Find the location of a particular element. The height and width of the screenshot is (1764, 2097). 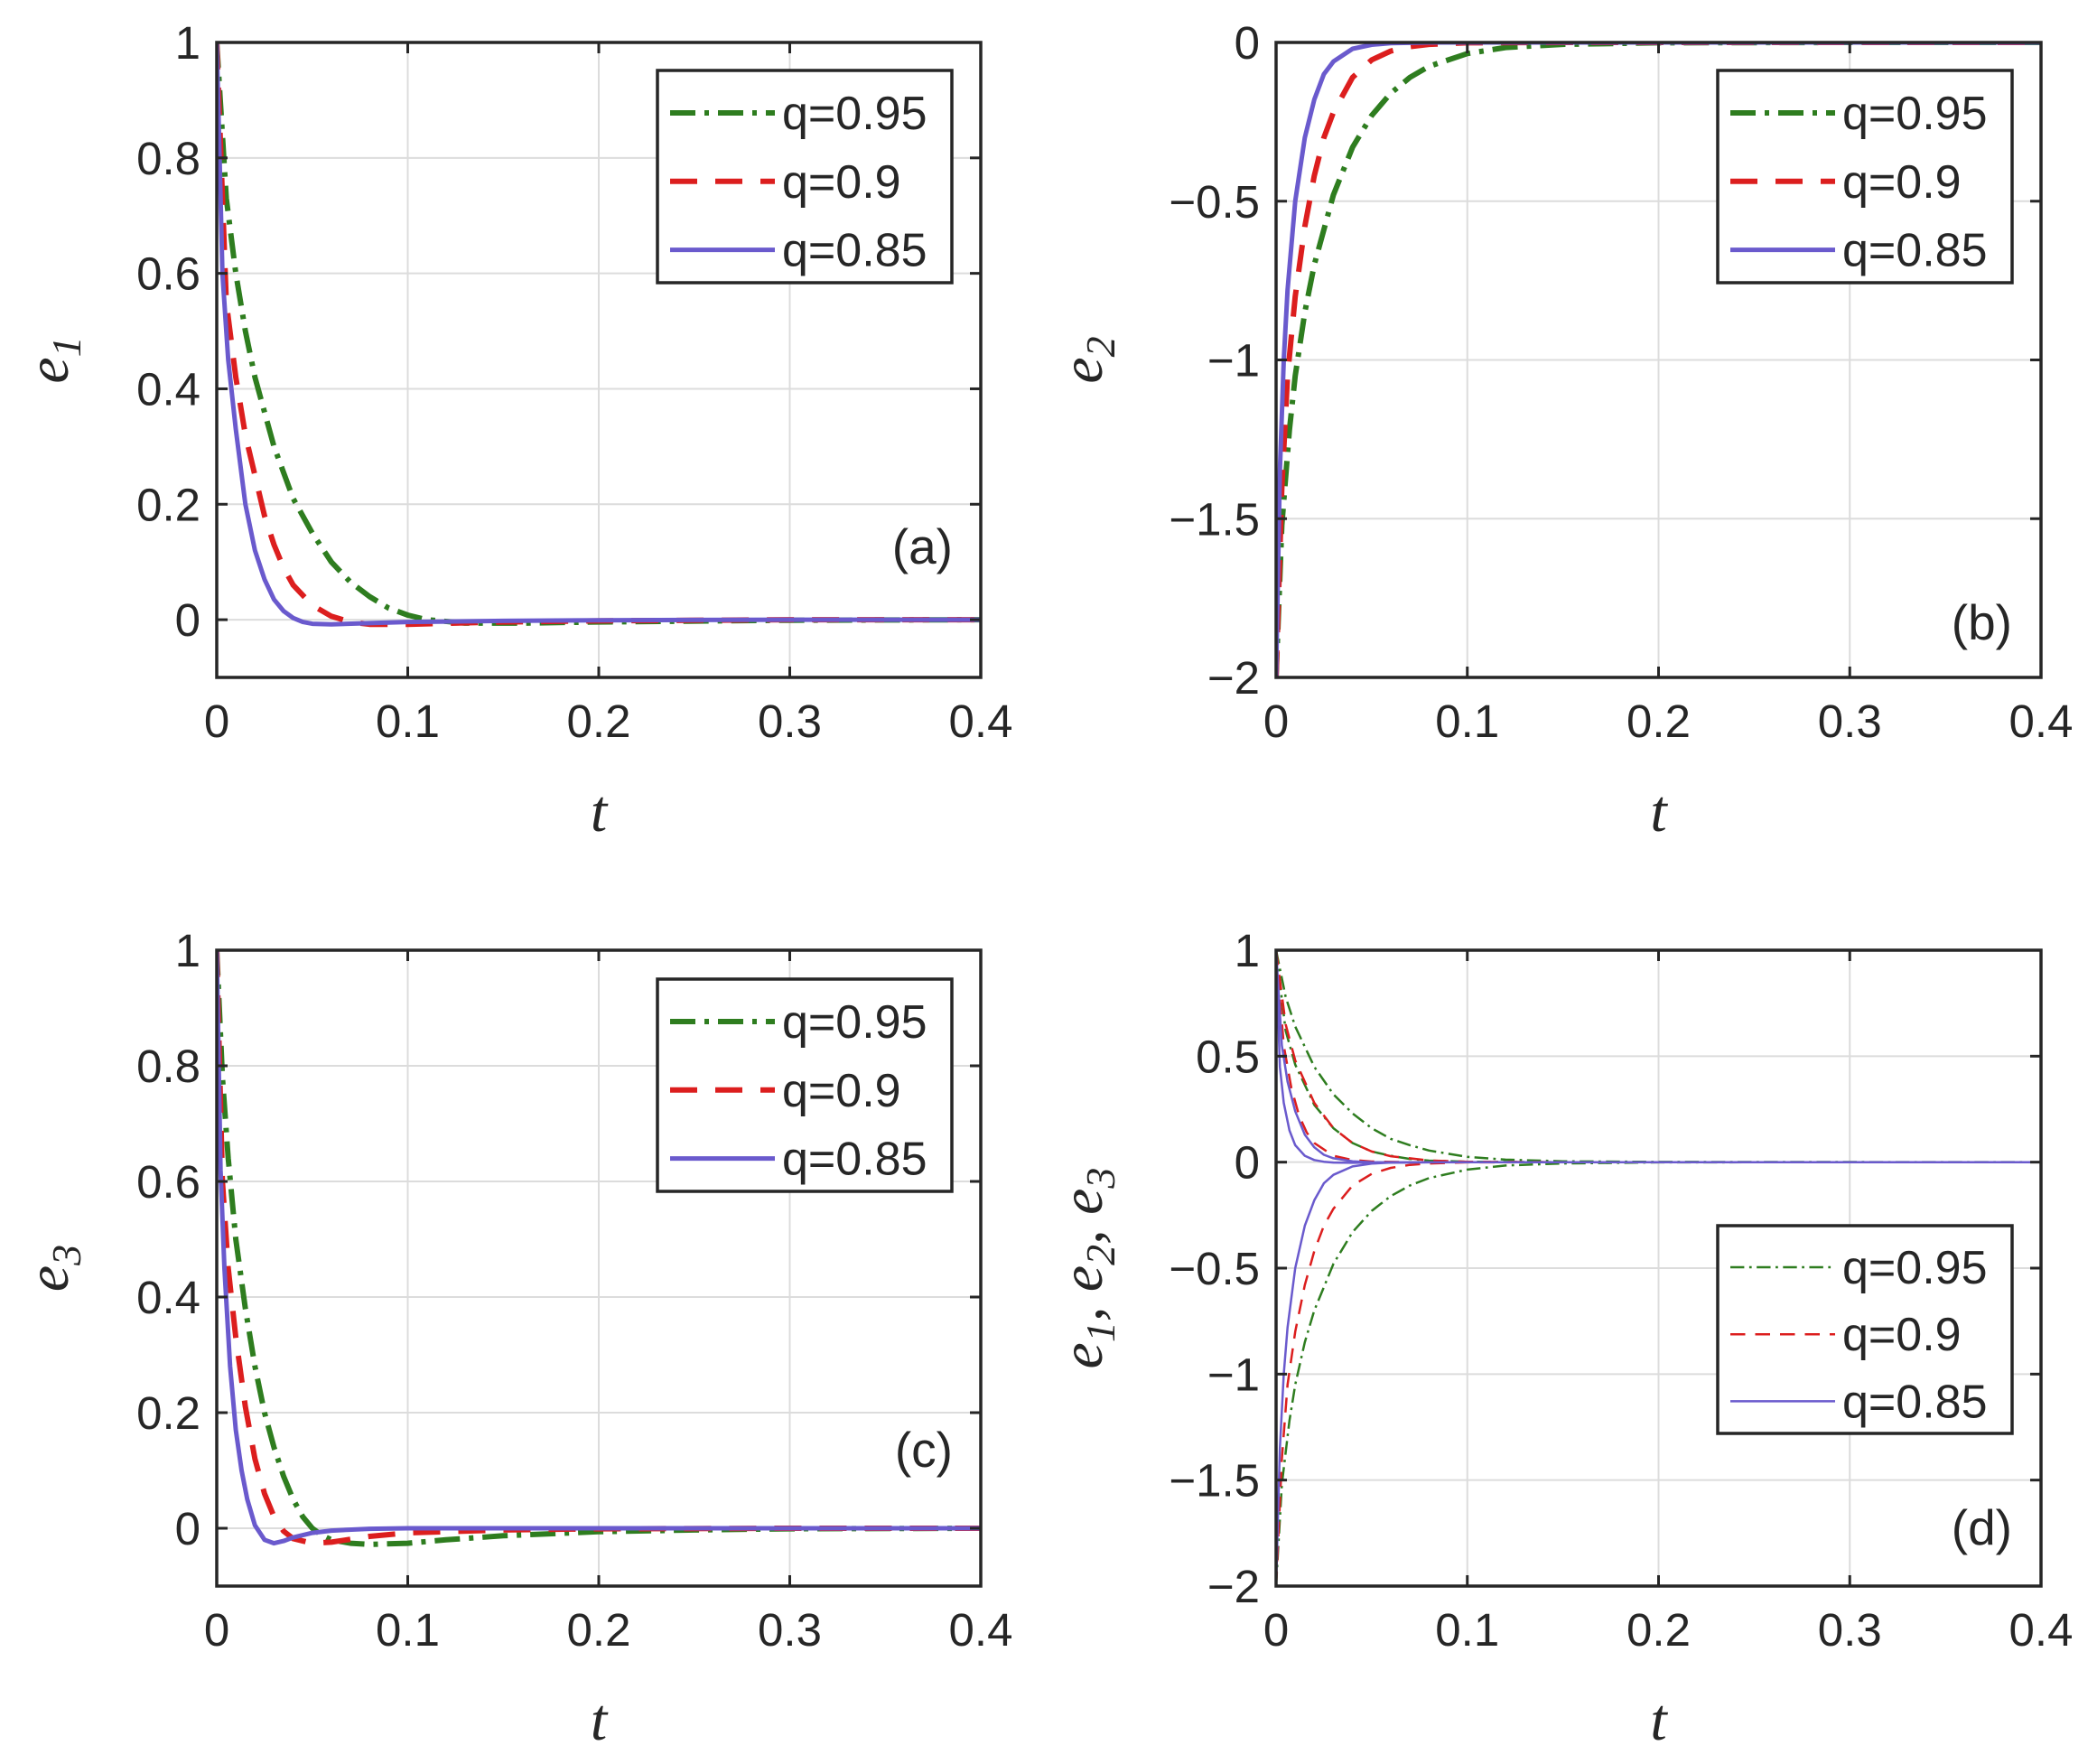

panel-label: (b) is located at coordinates (1982, 622).